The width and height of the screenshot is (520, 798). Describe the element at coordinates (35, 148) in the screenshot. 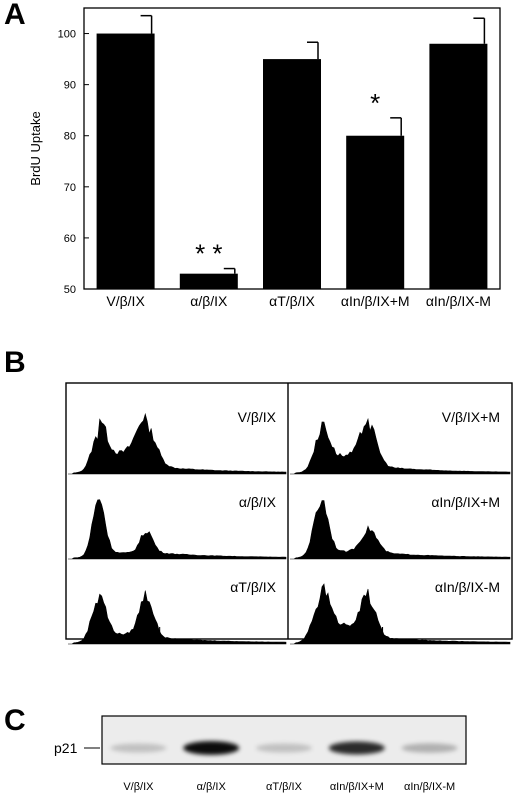

I see `y-axis-label: BrdU Uptake` at that location.